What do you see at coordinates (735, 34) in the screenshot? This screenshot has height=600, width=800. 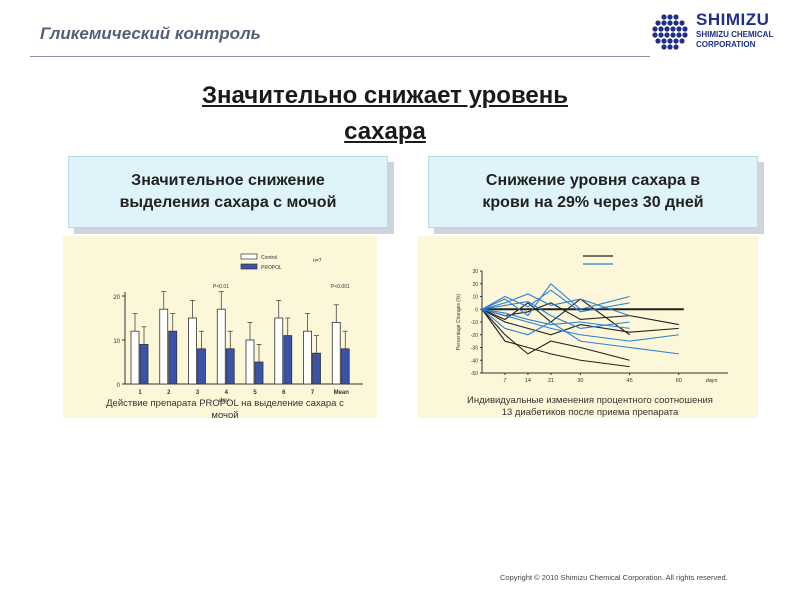 I see `logo-subtitle-line1: SHIMIZU CHEMICAL` at bounding box center [735, 34].